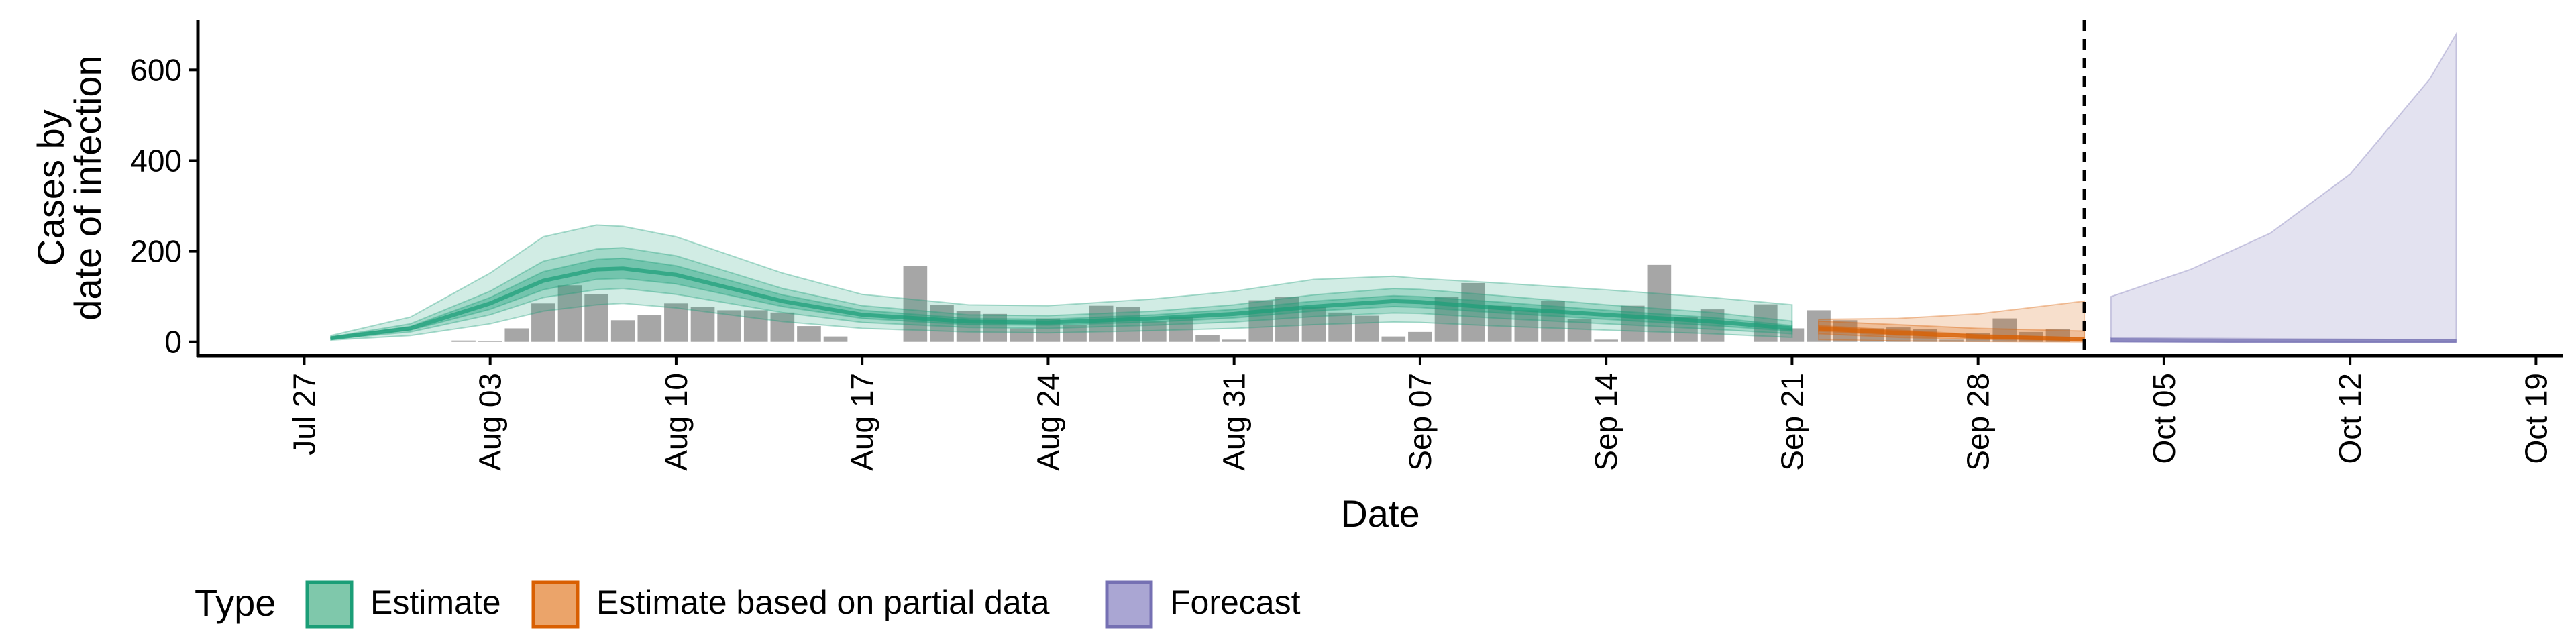 Image resolution: width=2576 pixels, height=644 pixels. Describe the element at coordinates (1606, 422) in the screenshot. I see `x-tick-label: Sep 14` at that location.